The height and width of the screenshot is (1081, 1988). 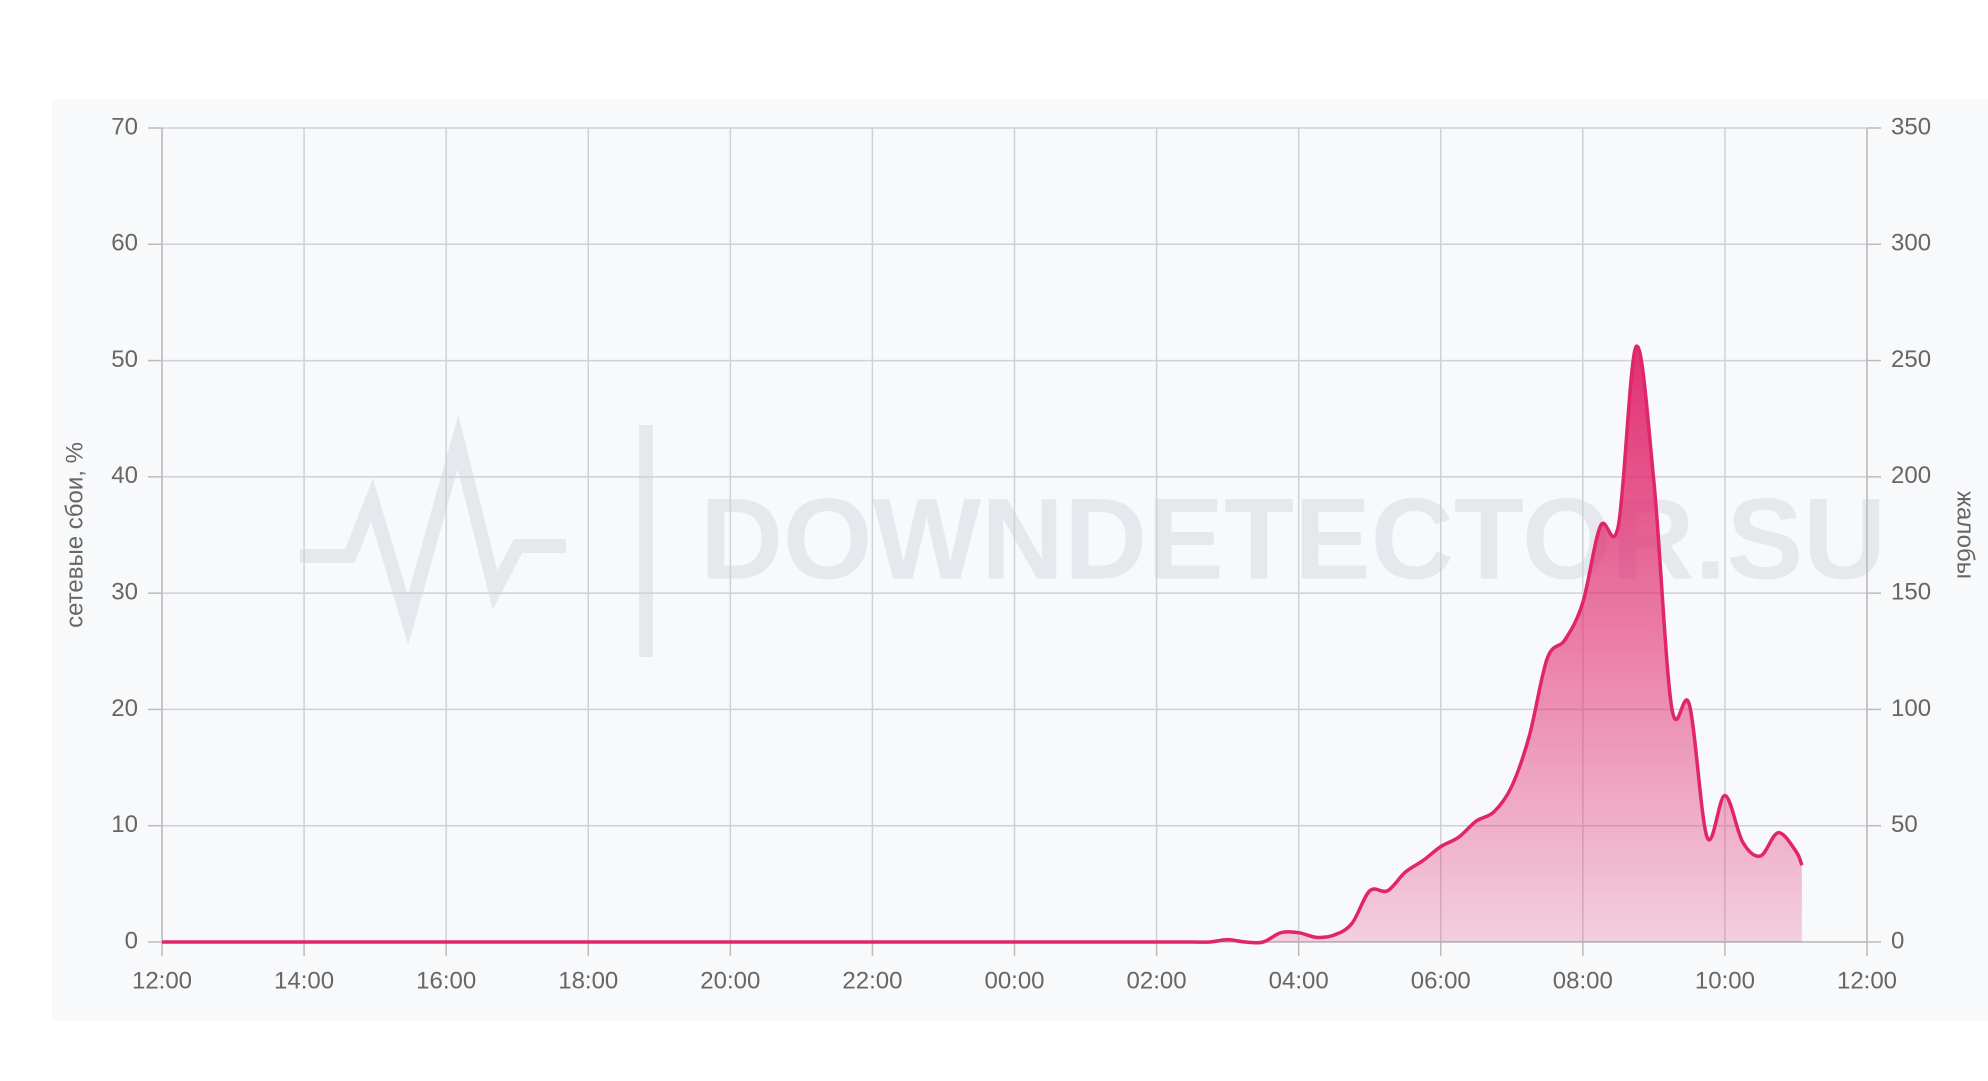 What do you see at coordinates (1441, 980) in the screenshot?
I see `x-tick-label: 06:00` at bounding box center [1441, 980].